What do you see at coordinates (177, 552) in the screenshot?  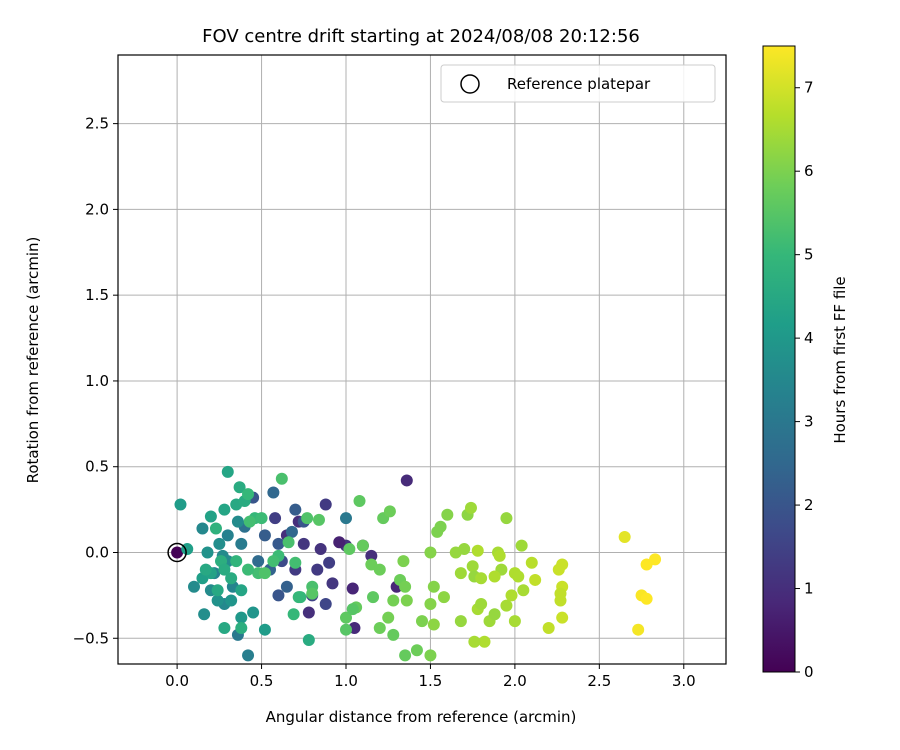 I see `reference-platepar-marker` at bounding box center [177, 552].